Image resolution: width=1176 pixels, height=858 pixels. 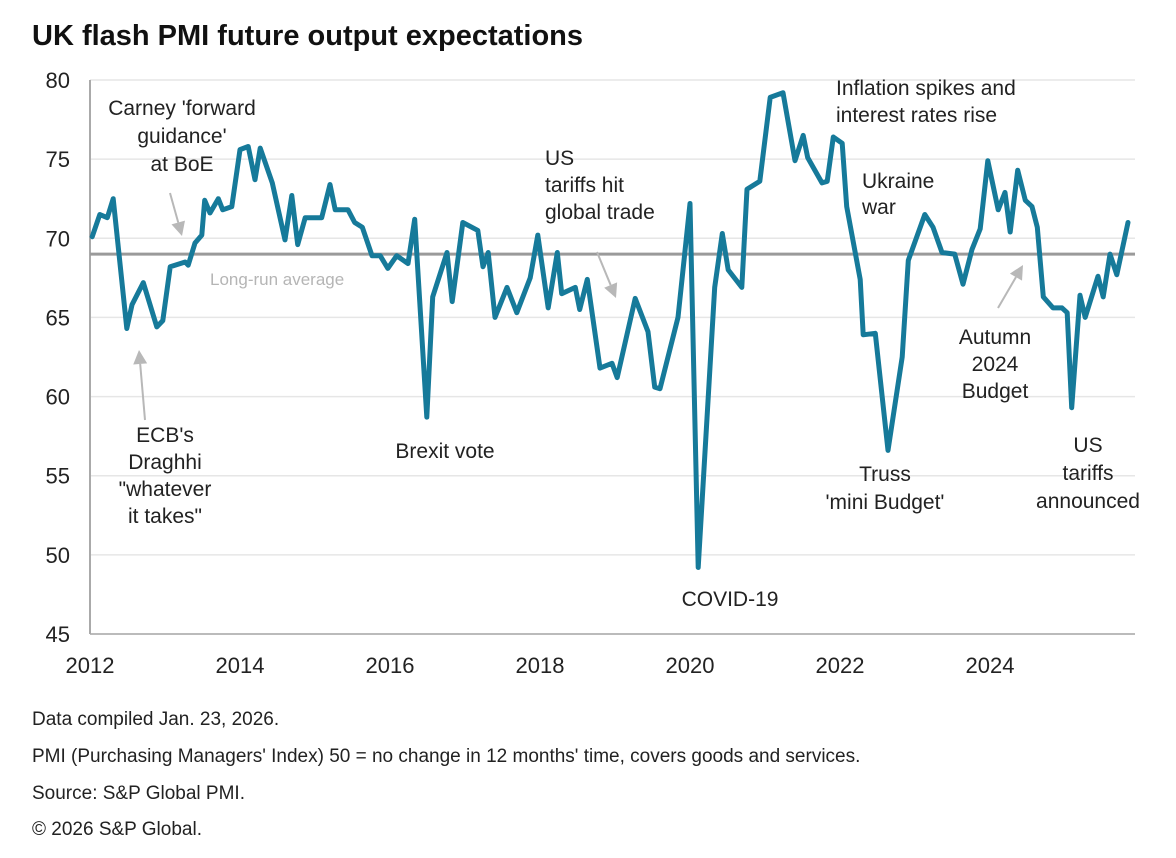 I want to click on annotation-line: 'mini Budget', so click(x=885, y=502).